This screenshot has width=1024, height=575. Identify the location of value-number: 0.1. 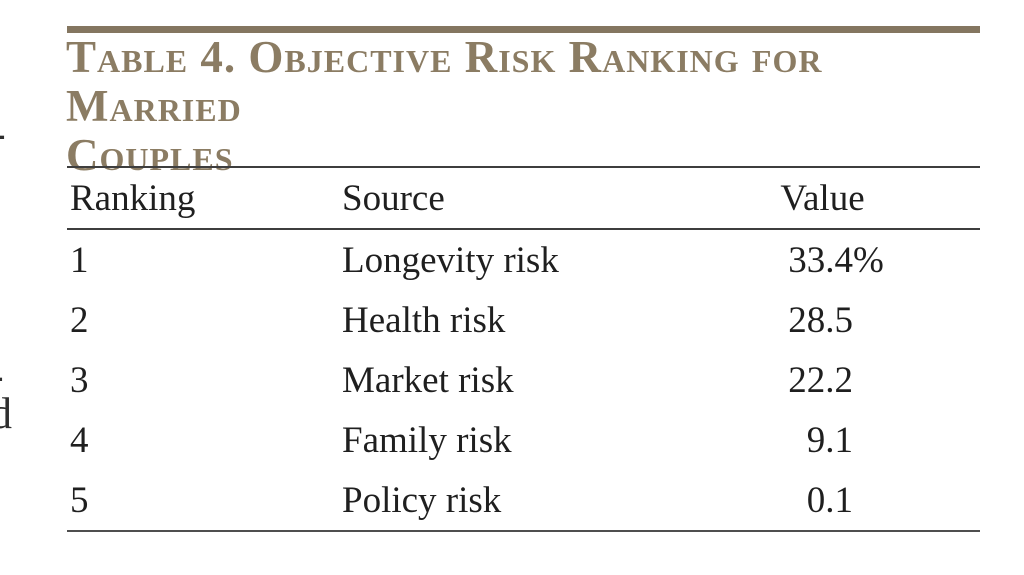
(829, 500).